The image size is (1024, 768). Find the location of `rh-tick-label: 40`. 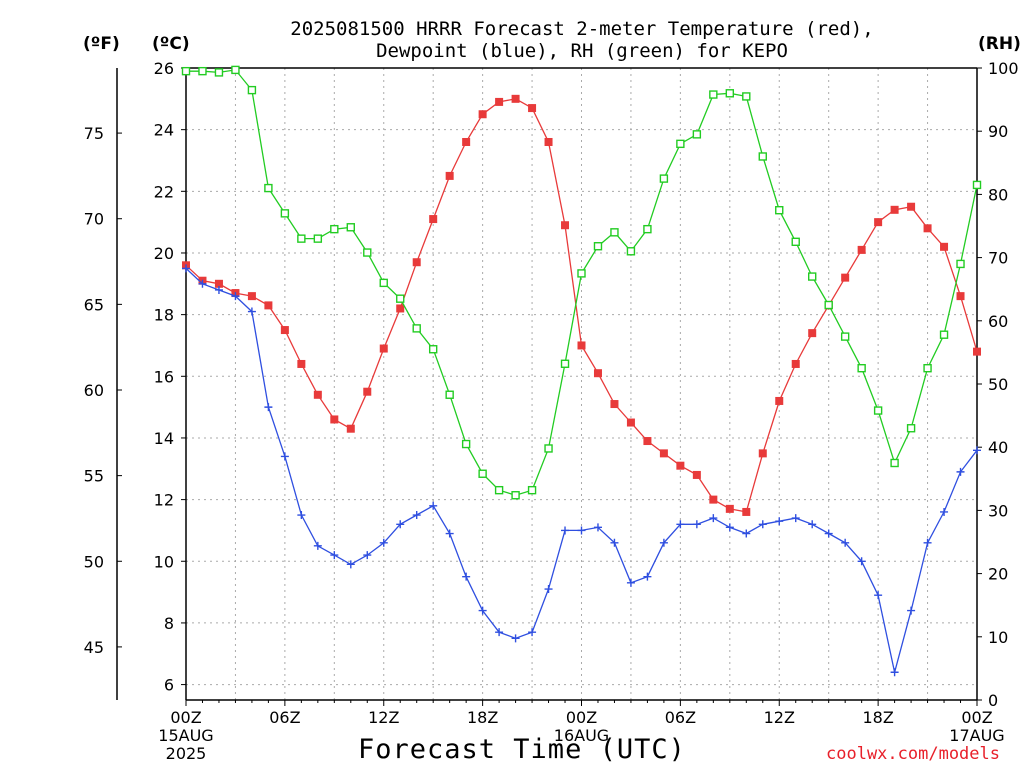

rh-tick-label: 40 is located at coordinates (998, 447).